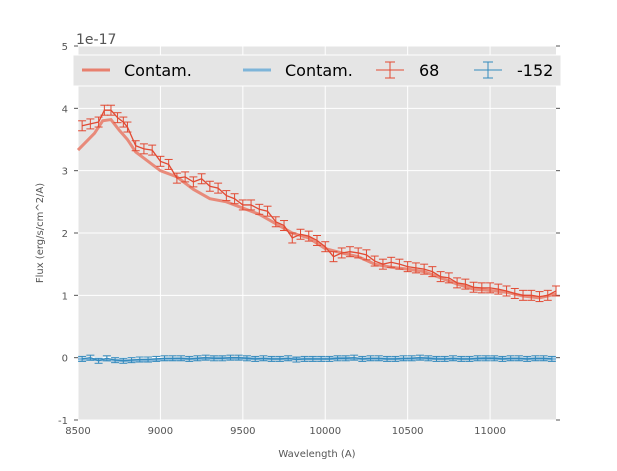  Describe the element at coordinates (242, 431) in the screenshot. I see `x-tick-label: 9500` at that location.